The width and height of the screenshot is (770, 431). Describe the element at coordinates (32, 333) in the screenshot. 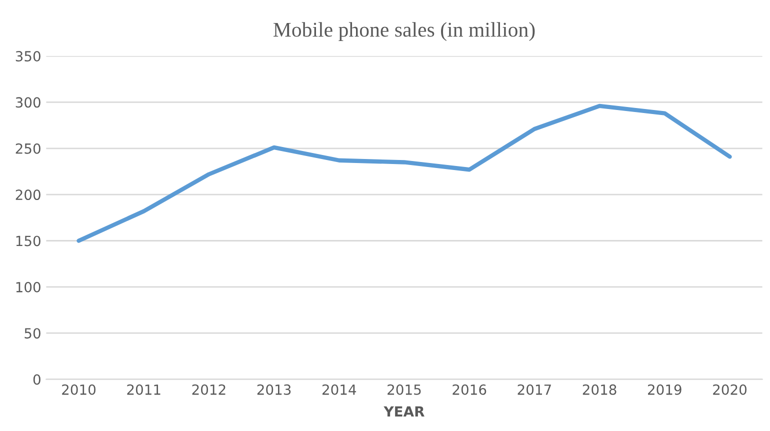

I see `y-tick-label: 50` at that location.